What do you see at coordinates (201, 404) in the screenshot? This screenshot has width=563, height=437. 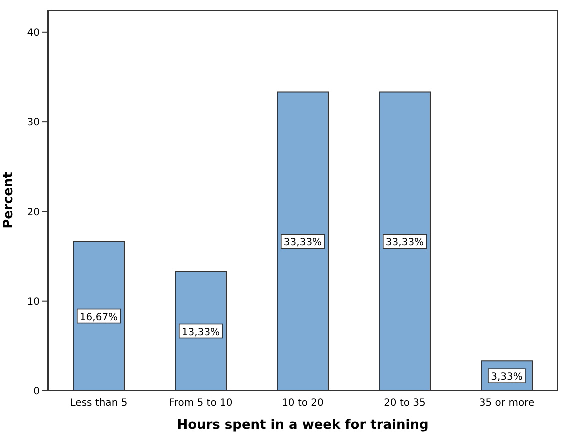 I see `x-tick-label: From 5 to 10` at bounding box center [201, 404].